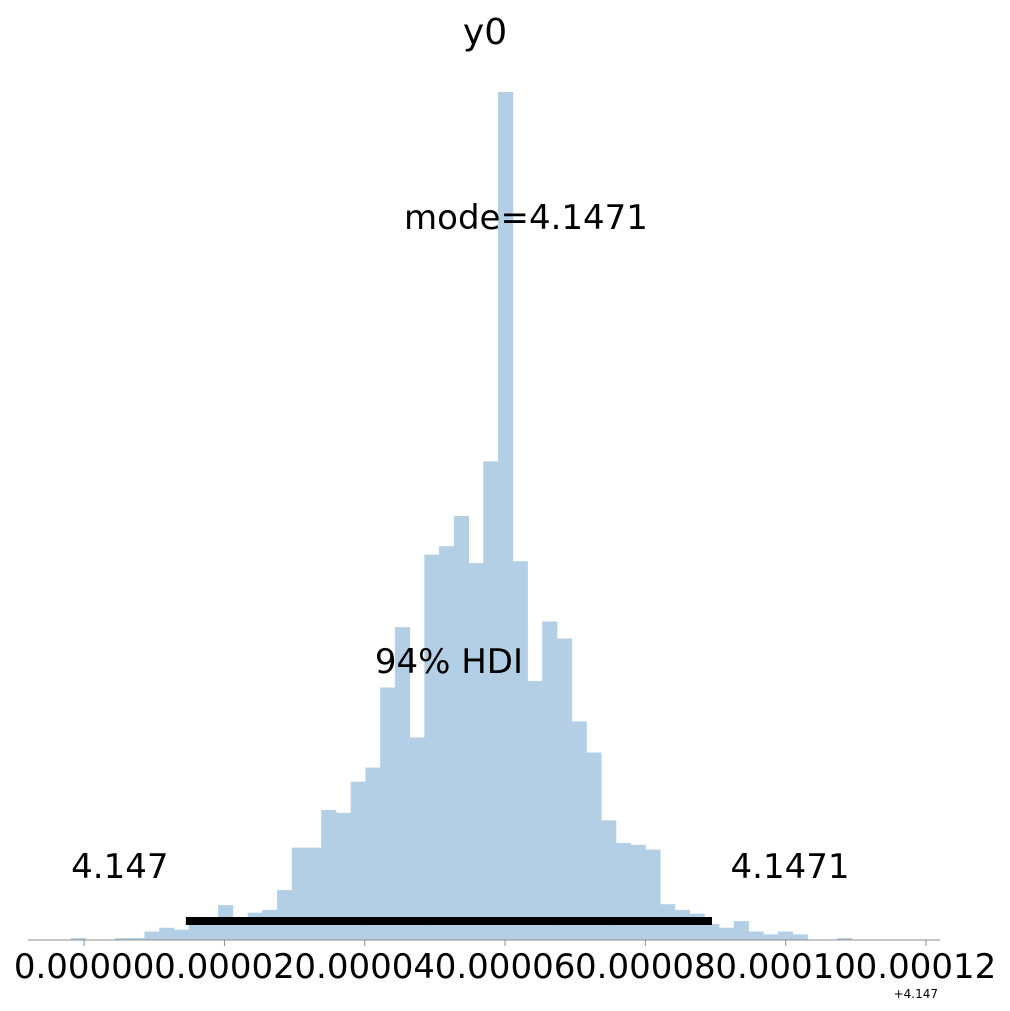  Describe the element at coordinates (785, 967) in the screenshot. I see `x-tick-label: 0.00010` at that location.